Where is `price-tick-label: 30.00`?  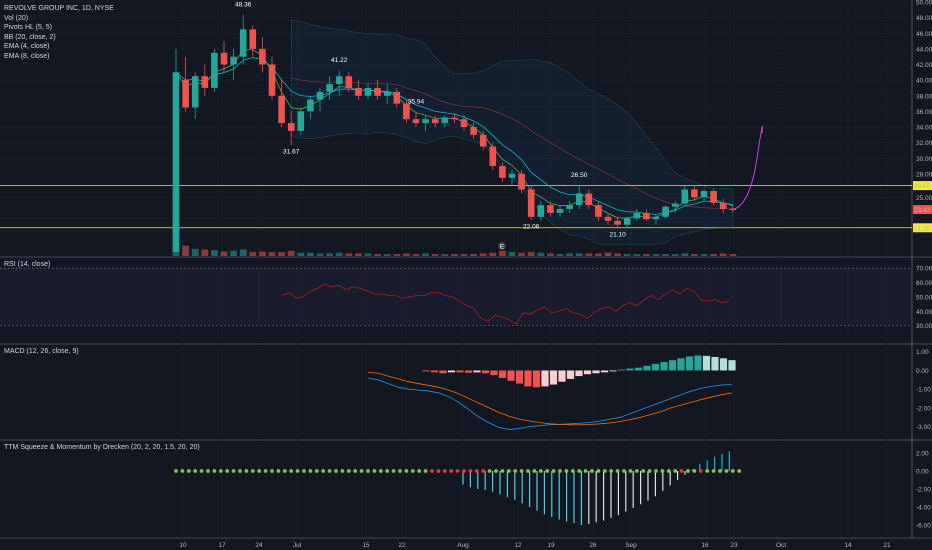 price-tick-label: 30.00 is located at coordinates (924, 159).